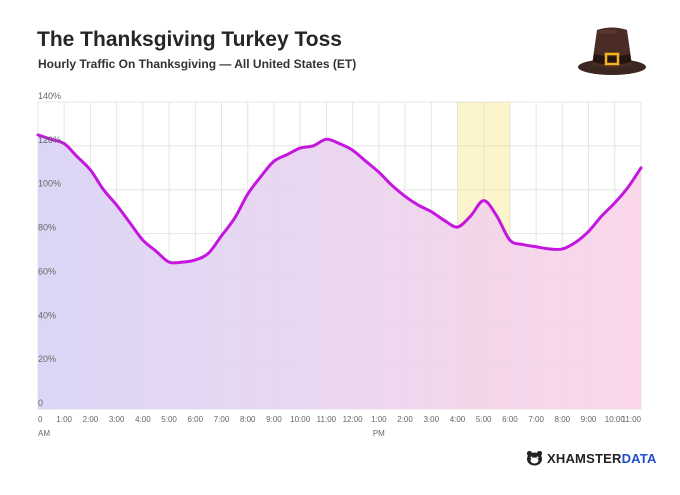 This screenshot has width=680, height=495. I want to click on chart-title: The Thanksgiving Turkey Toss, so click(189, 39).